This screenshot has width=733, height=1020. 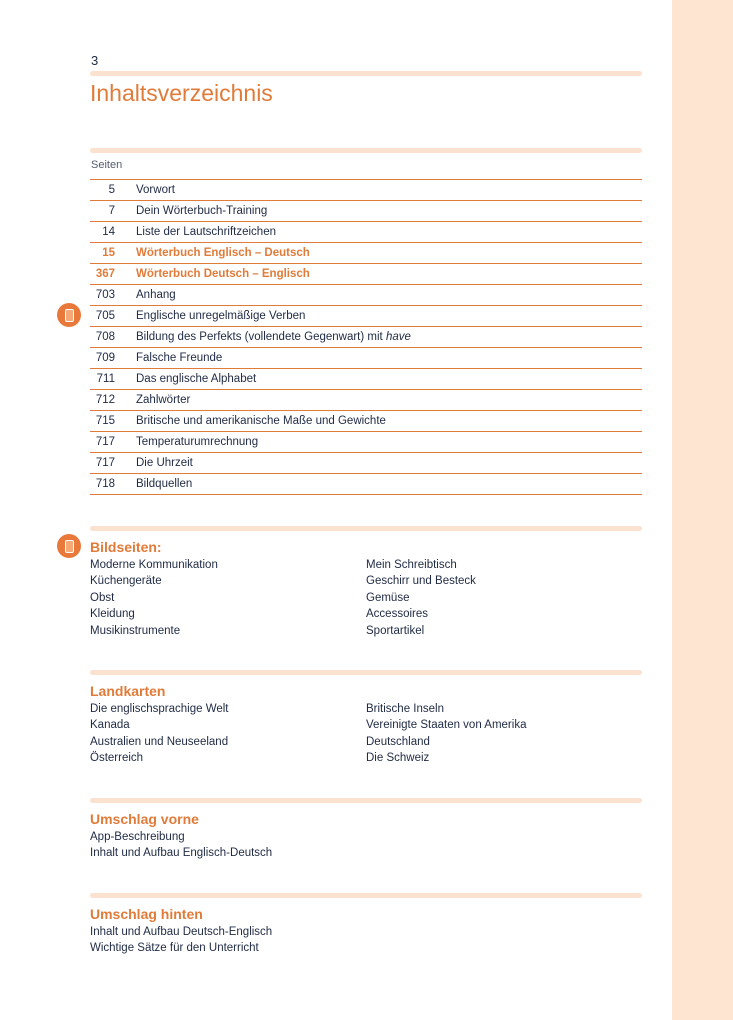 What do you see at coordinates (137, 837) in the screenshot?
I see `section-item: App-Beschreibung` at bounding box center [137, 837].